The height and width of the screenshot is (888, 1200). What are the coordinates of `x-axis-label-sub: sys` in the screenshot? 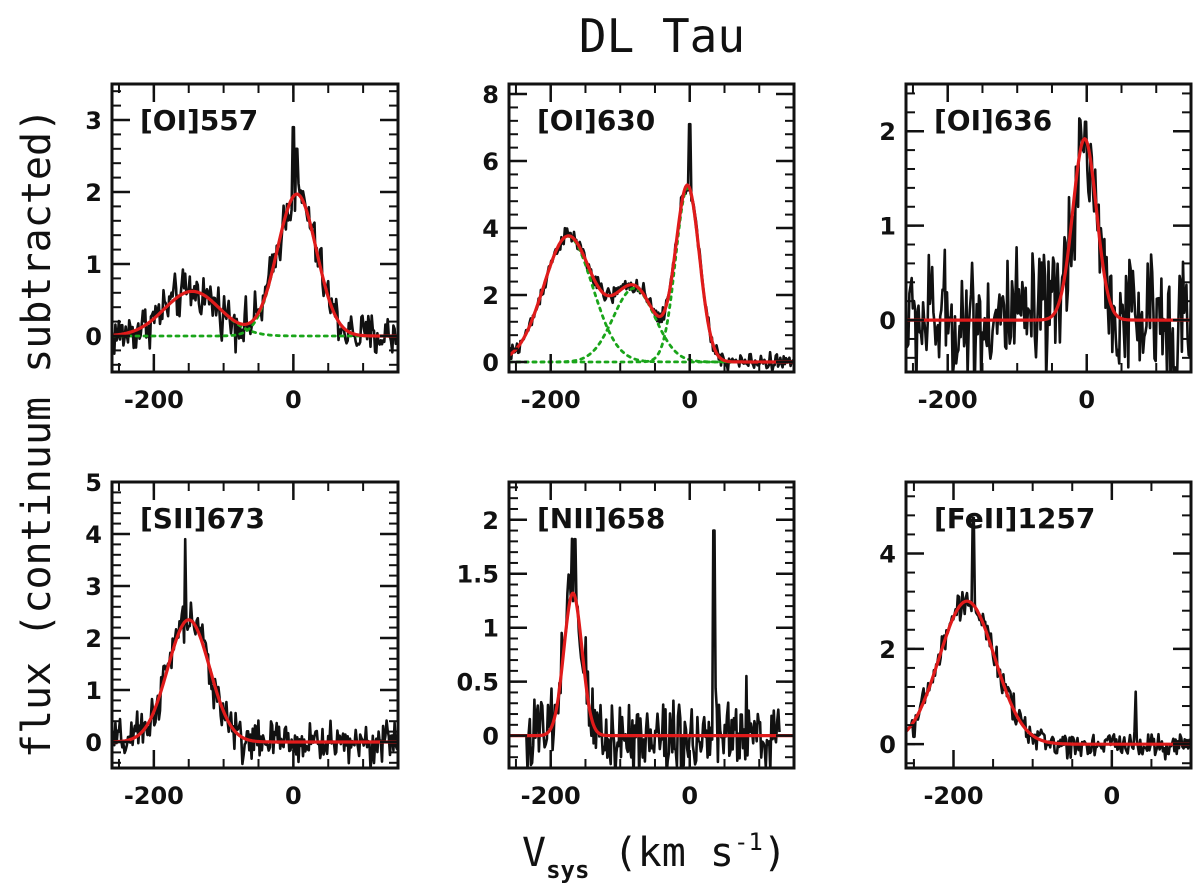 It's located at (567, 870).